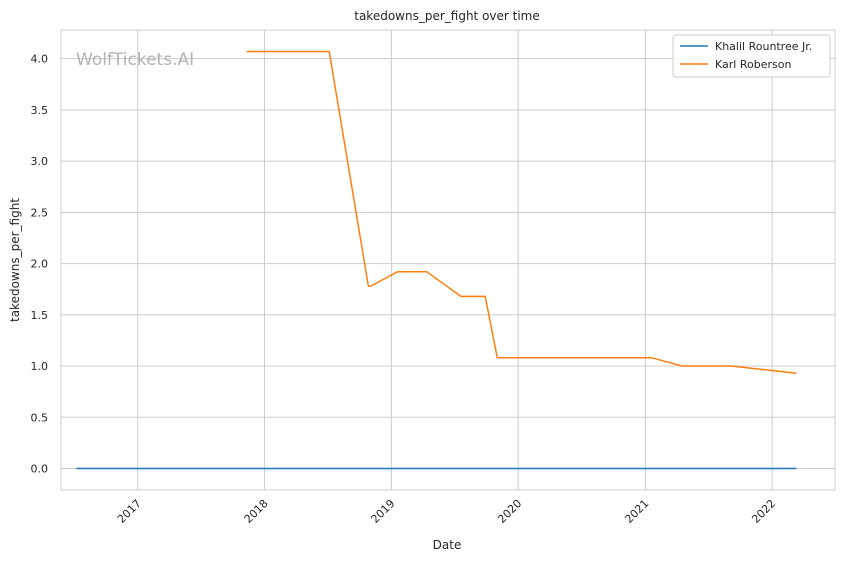  Describe the element at coordinates (256, 511) in the screenshot. I see `x-tick-label: 2018` at that location.